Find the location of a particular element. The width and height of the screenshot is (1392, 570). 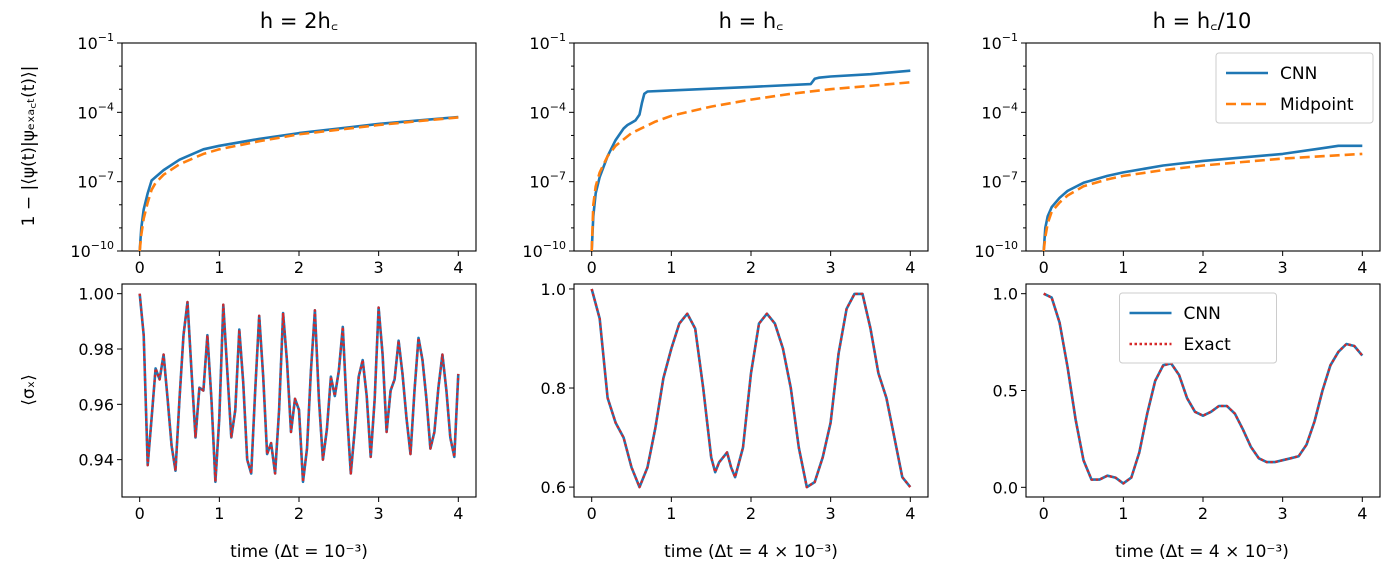

title-panel-1: h = 2h꜀ is located at coordinates (299, 21).